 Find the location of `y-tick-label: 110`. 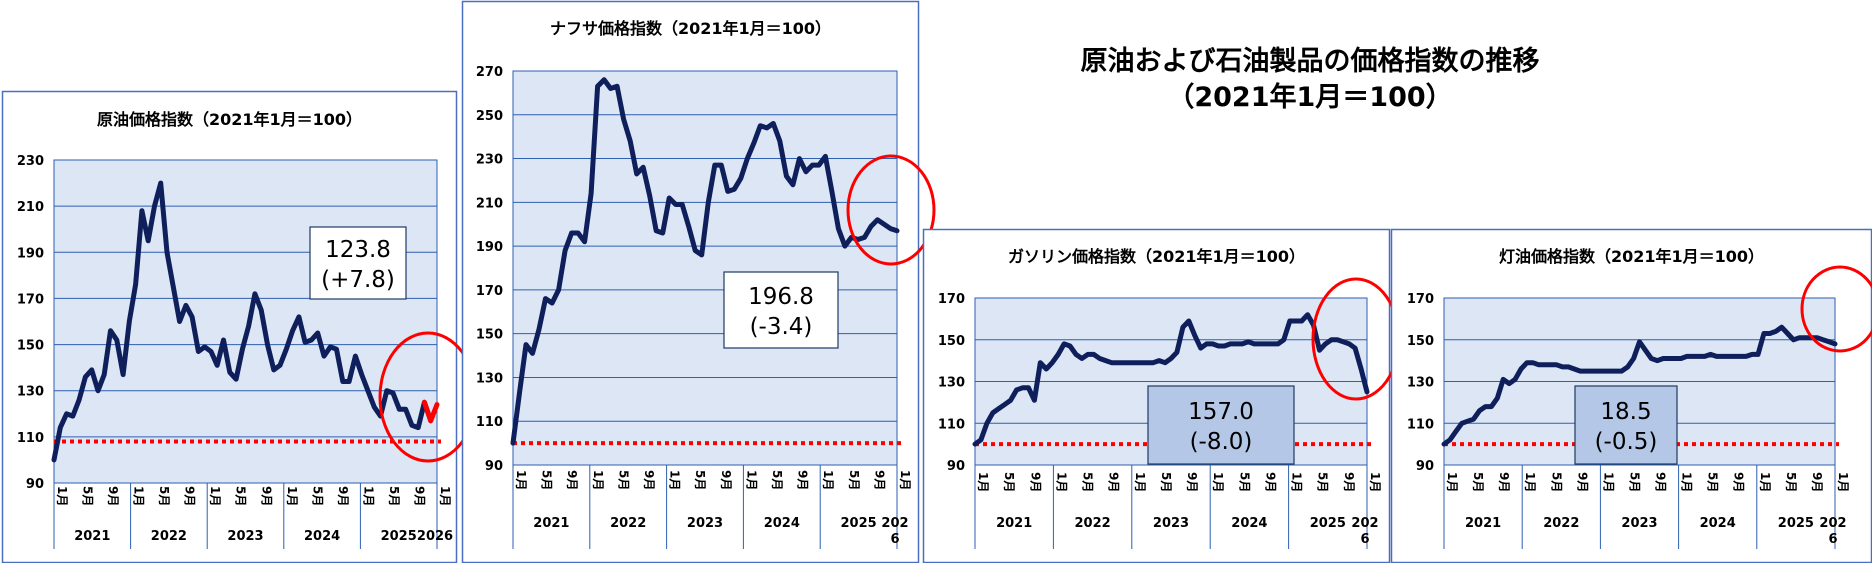

y-tick-label: 110 is located at coordinates (1420, 424).